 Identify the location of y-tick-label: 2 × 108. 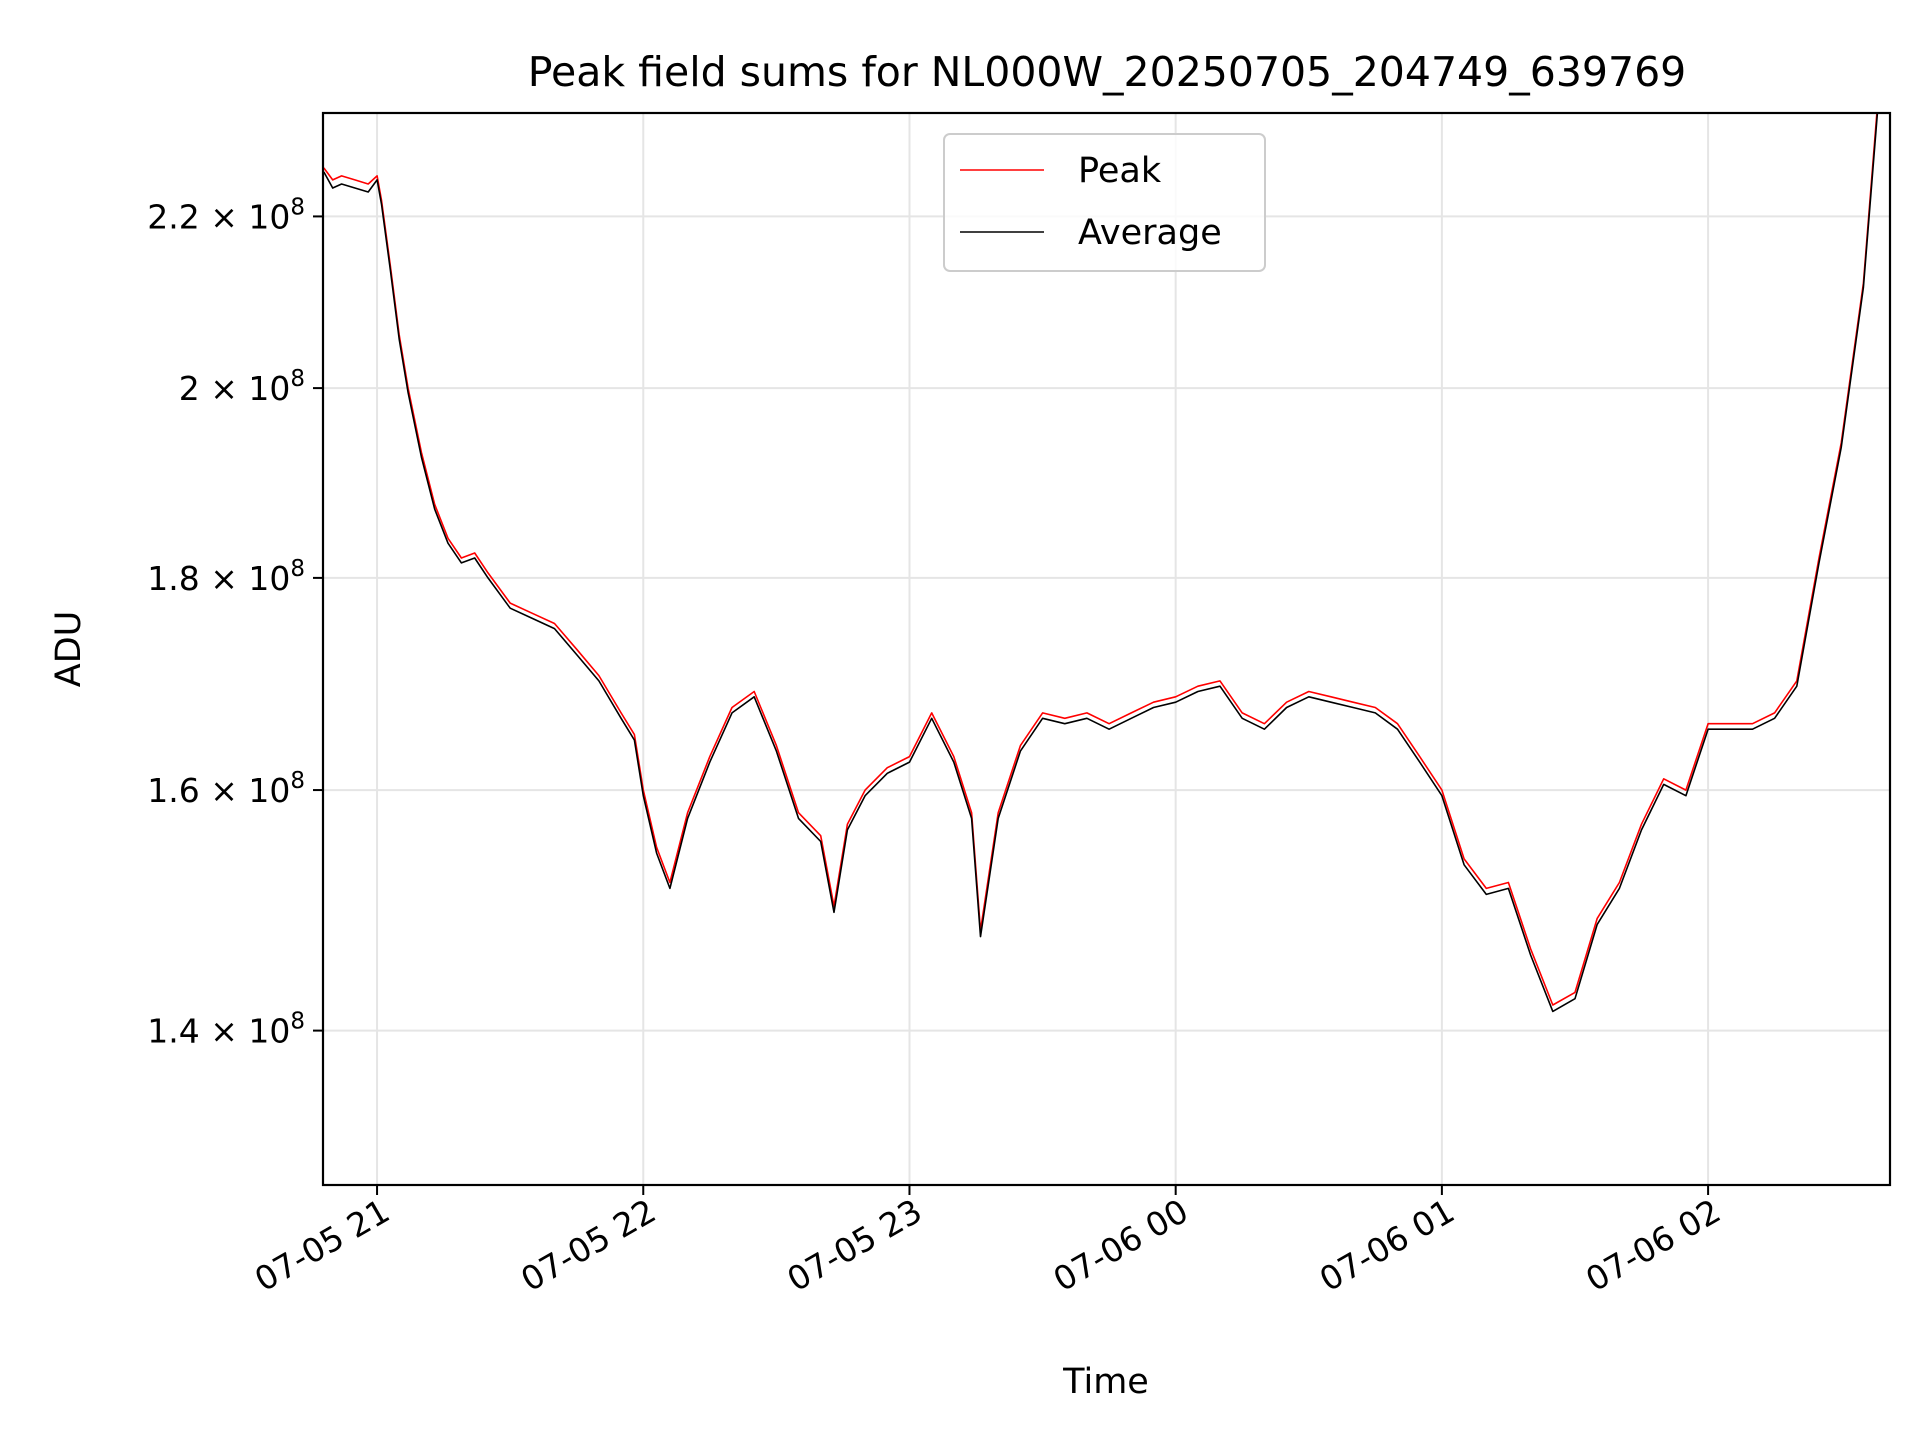
(242, 387).